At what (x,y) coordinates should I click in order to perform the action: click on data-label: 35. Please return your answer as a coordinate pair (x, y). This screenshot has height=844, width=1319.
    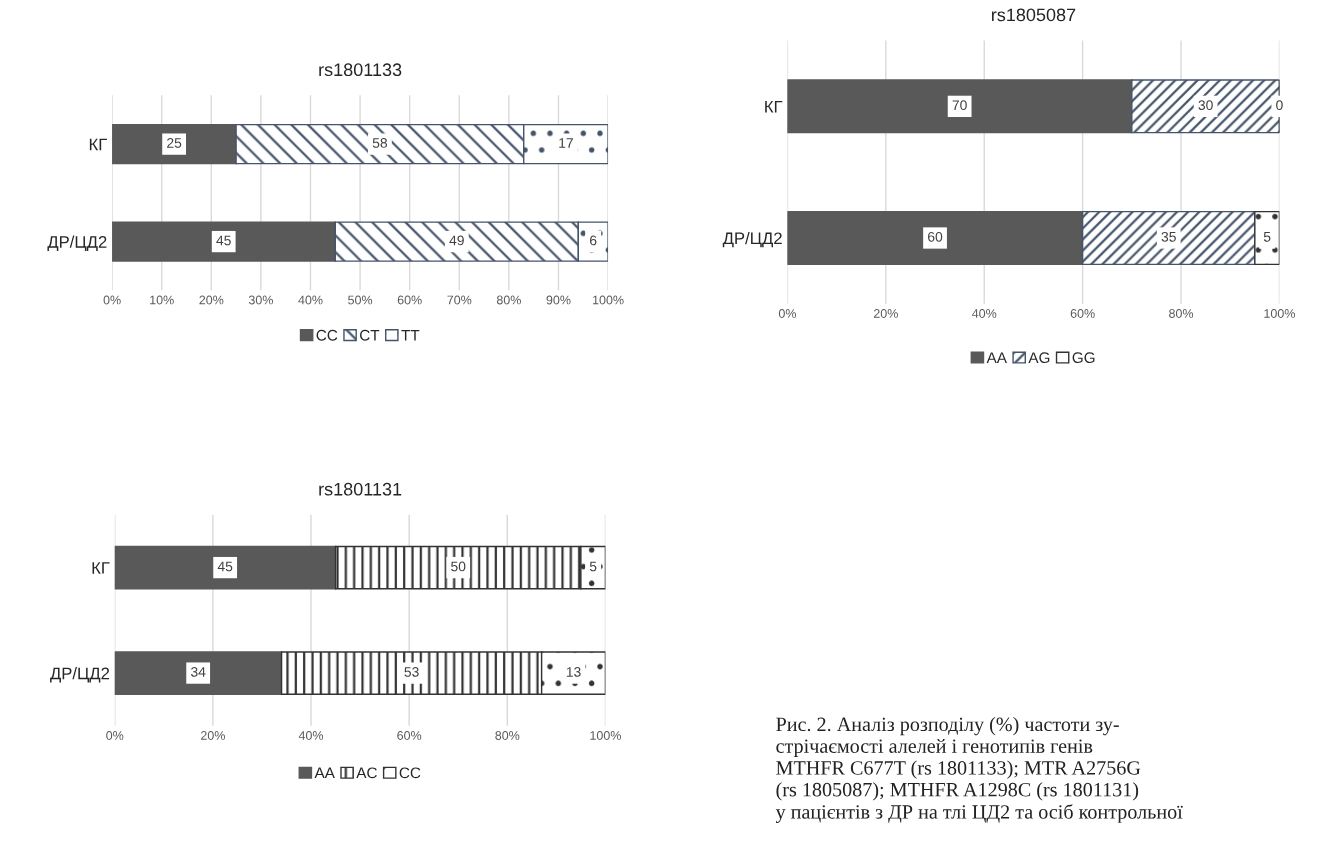
    Looking at the image, I should click on (1168, 236).